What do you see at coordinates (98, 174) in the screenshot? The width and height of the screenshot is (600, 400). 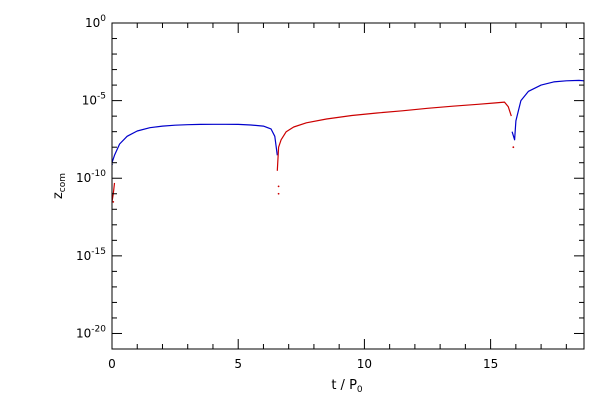 I see `y-tick-label-exponent: -10` at bounding box center [98, 174].